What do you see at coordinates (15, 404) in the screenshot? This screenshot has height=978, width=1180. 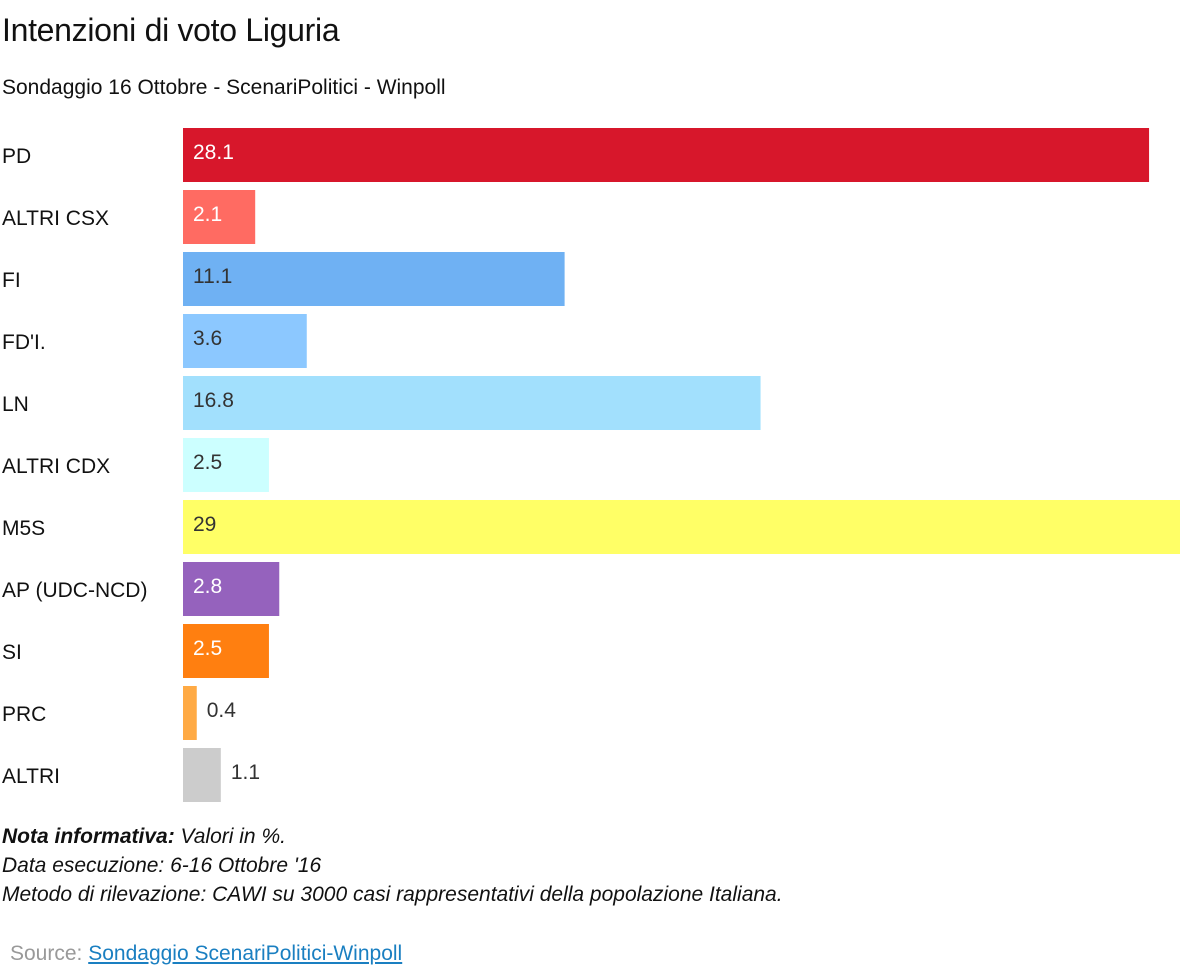 I see `category-label: LN` at bounding box center [15, 404].